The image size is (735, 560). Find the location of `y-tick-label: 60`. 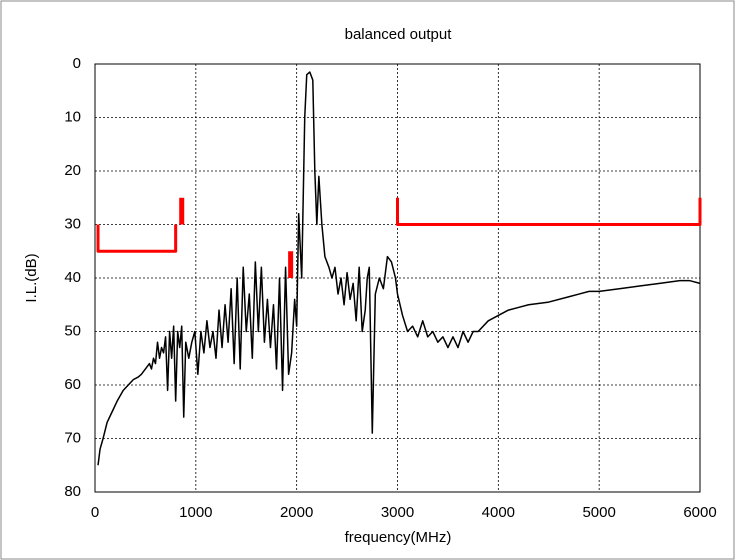

y-tick-label: 60 is located at coordinates (72, 384).